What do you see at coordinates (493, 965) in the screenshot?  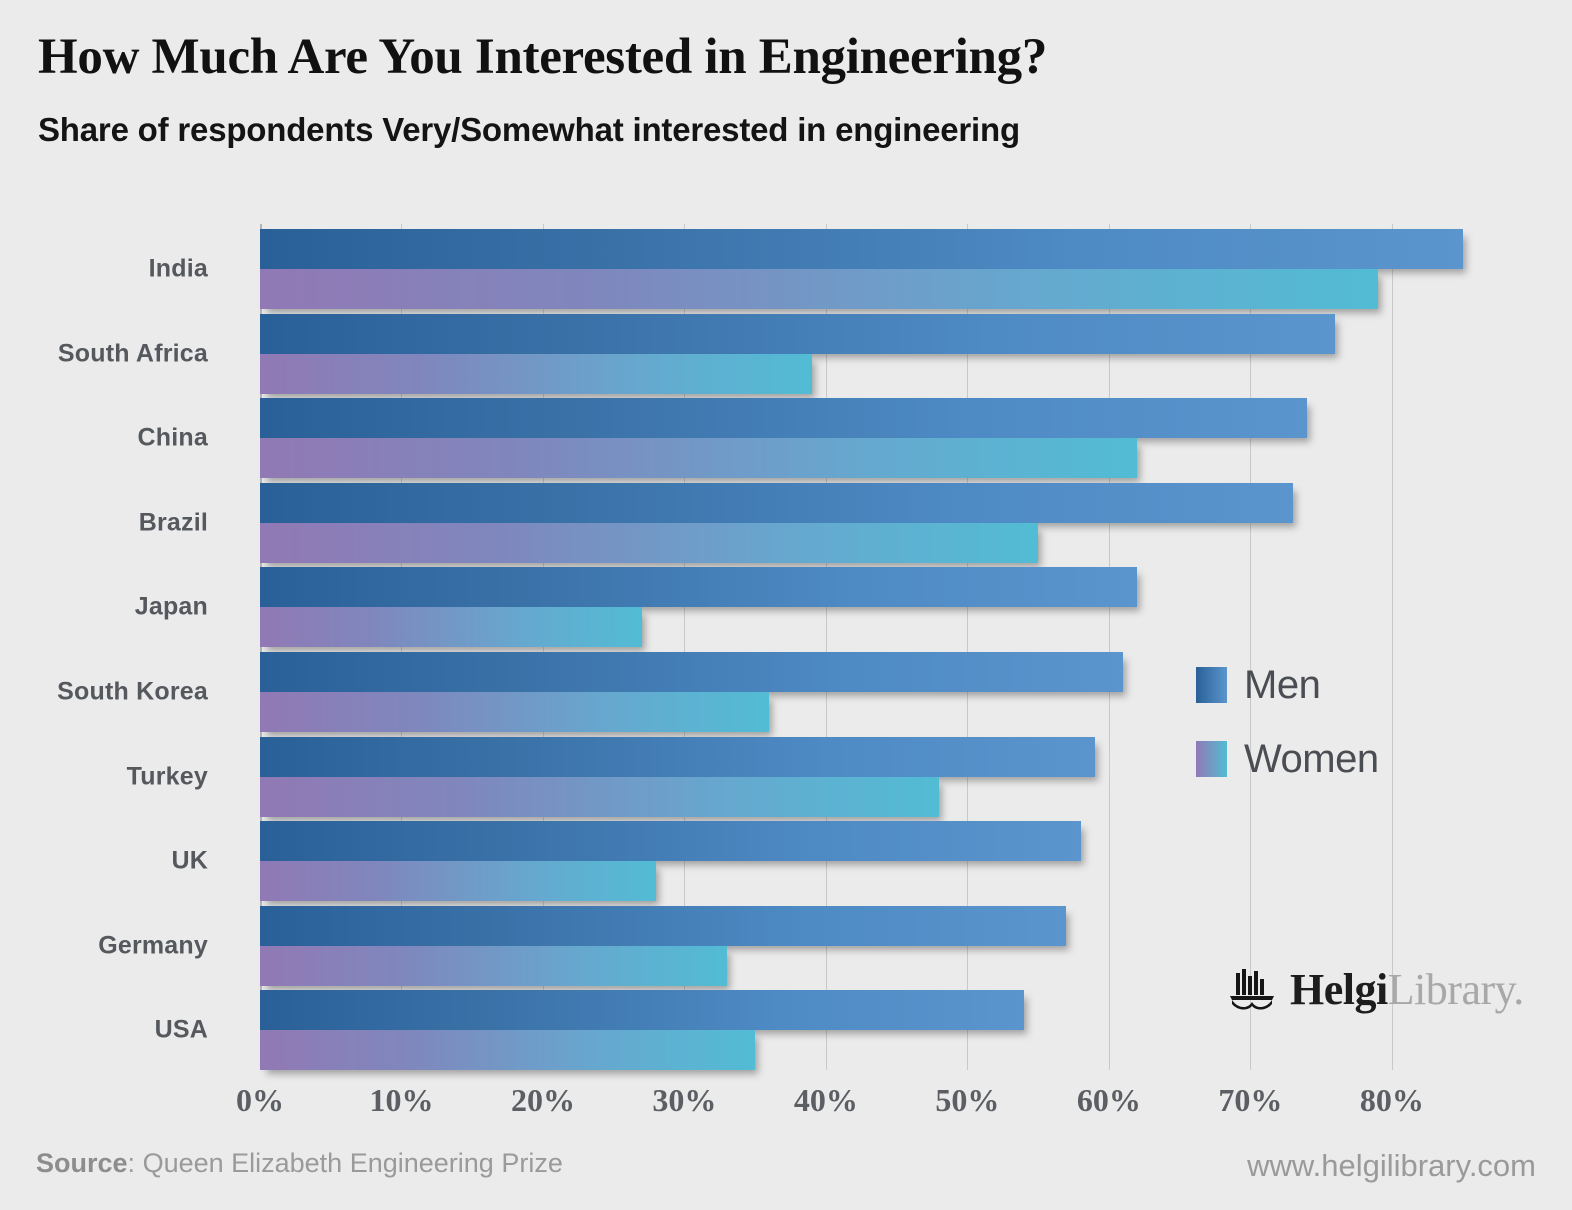 I see `bar-germany-women` at bounding box center [493, 965].